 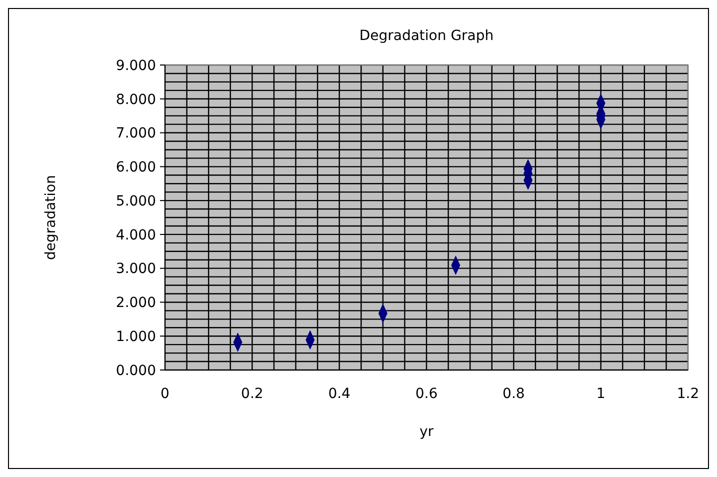 I want to click on x-tick-label: 1, so click(x=601, y=394).